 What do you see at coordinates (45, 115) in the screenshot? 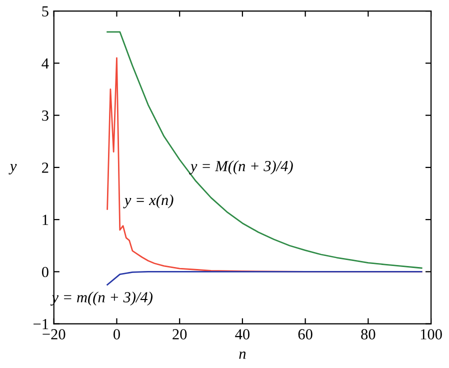
I see `y-tick-label: 3` at bounding box center [45, 115].